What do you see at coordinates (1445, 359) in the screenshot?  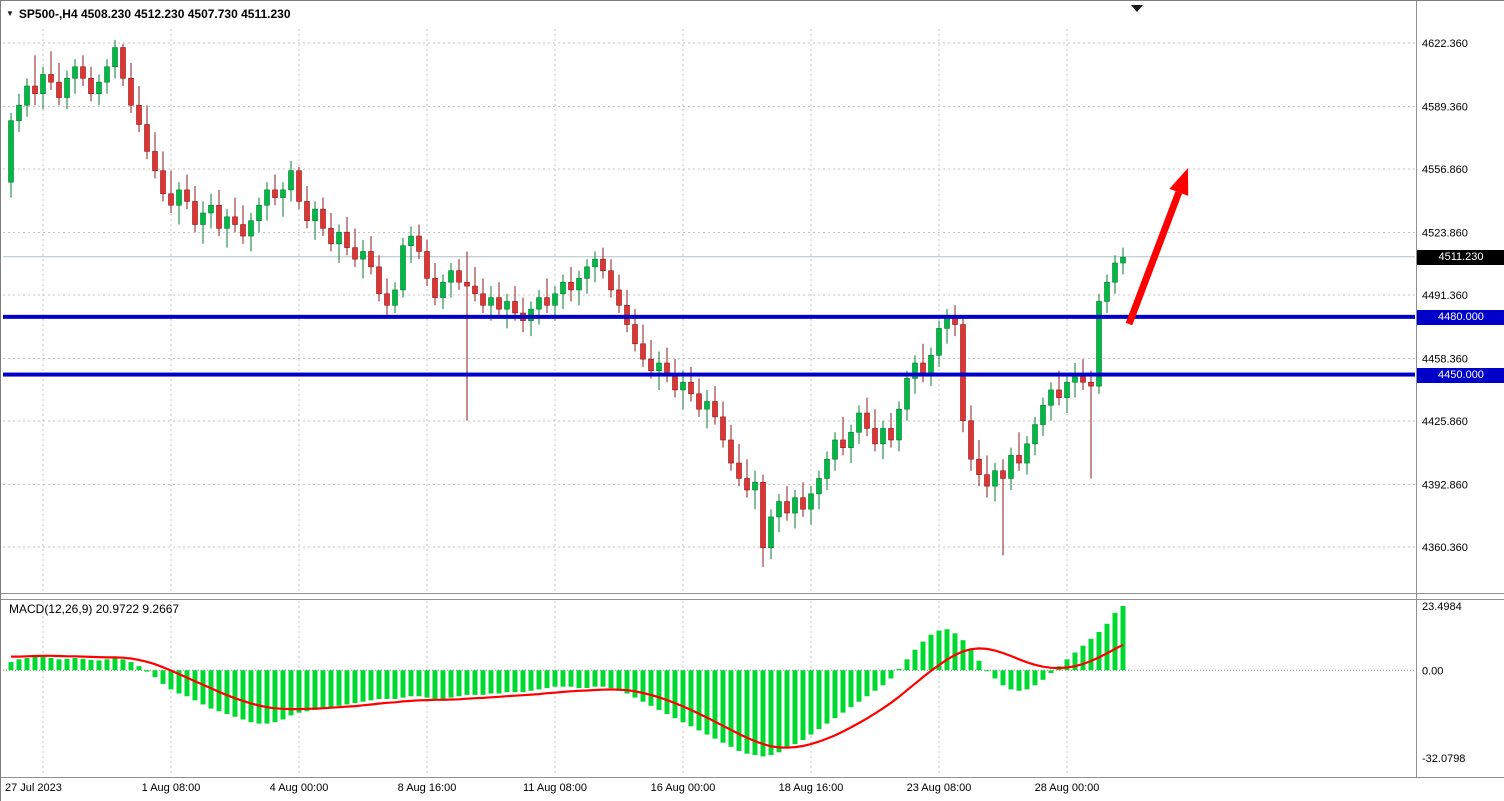 I see `price-tick-label: 4458.360` at bounding box center [1445, 359].